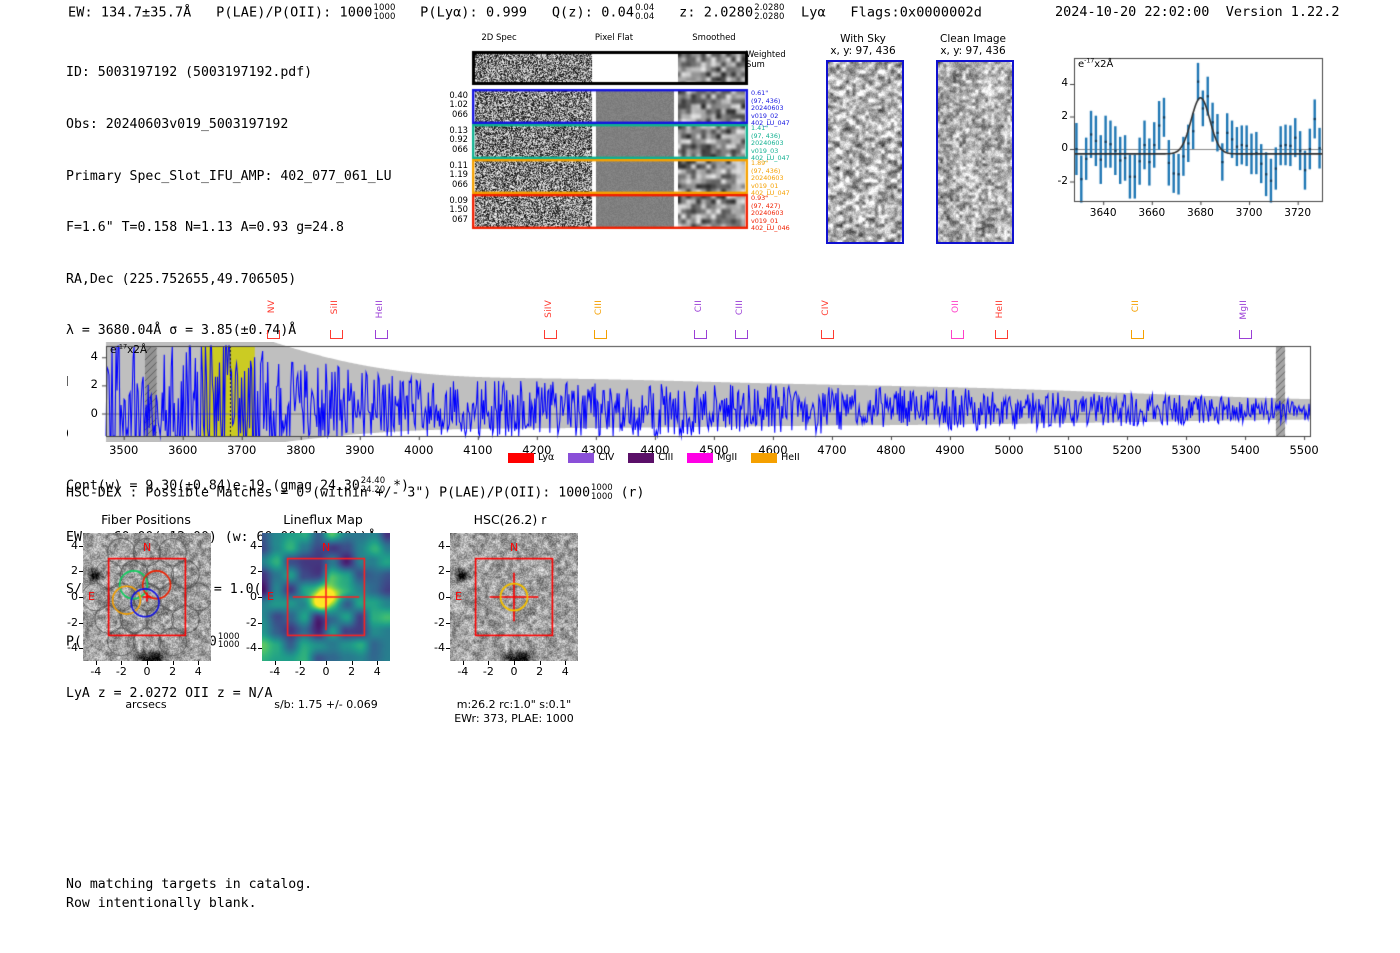  Describe the element at coordinates (514, 597) in the screenshot. I see `panel-hsc-r` at that location.